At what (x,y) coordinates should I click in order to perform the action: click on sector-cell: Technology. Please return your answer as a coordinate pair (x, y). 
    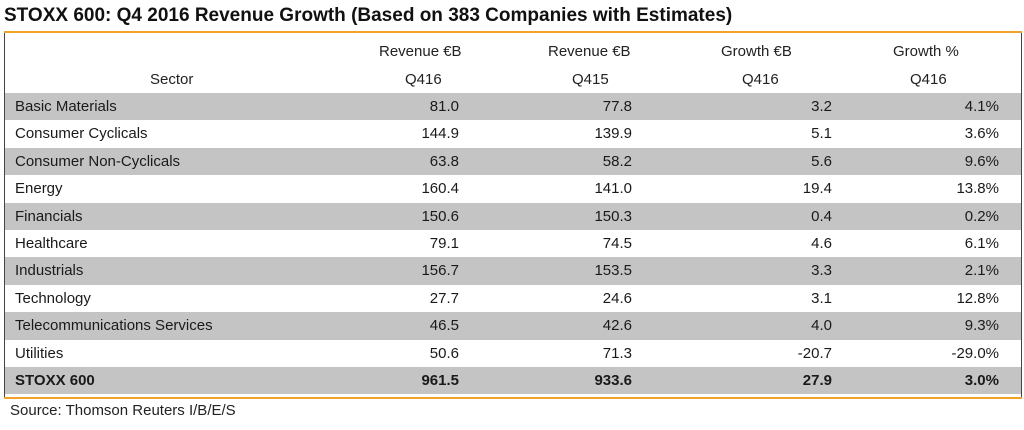
    Looking at the image, I should click on (53, 298).